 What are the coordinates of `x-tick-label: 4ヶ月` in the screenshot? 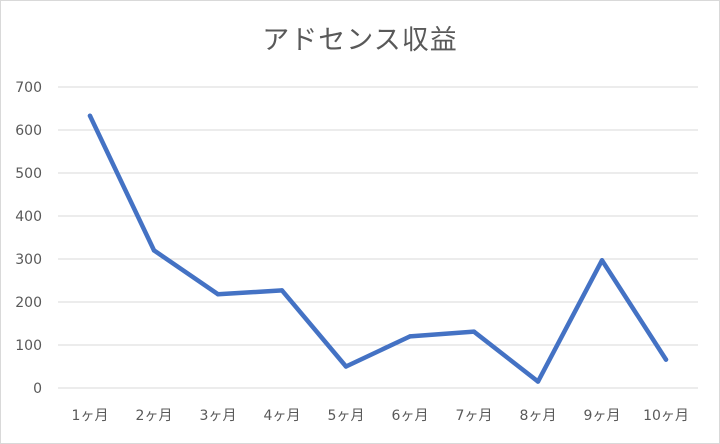 It's located at (282, 416).